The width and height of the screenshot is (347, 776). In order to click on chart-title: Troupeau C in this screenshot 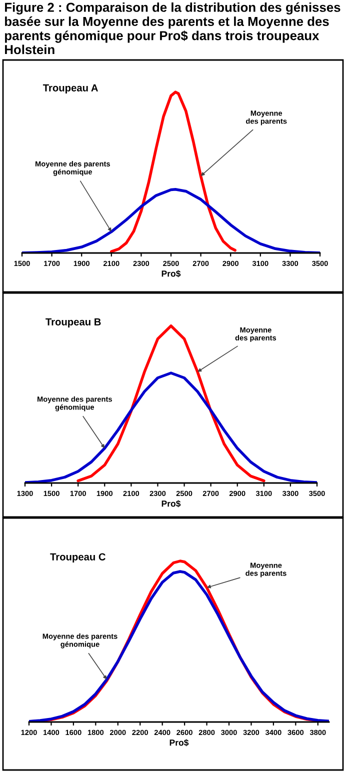, I will do `click(78, 557)`.